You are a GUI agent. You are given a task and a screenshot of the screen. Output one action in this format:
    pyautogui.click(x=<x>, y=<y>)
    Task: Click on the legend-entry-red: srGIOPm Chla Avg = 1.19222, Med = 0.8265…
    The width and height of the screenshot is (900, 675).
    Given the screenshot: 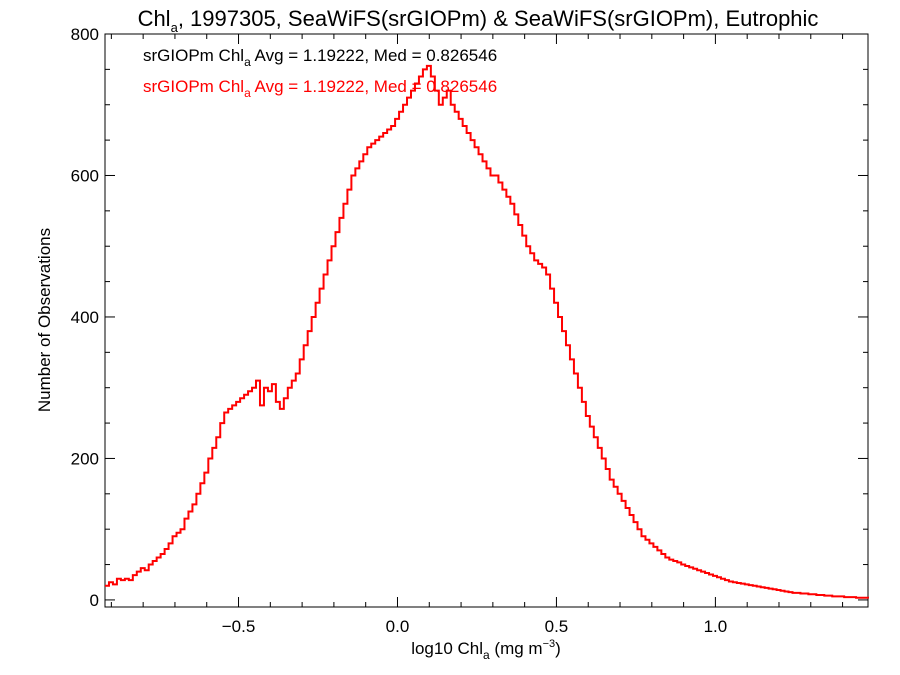 What is the action you would take?
    pyautogui.click(x=320, y=88)
    